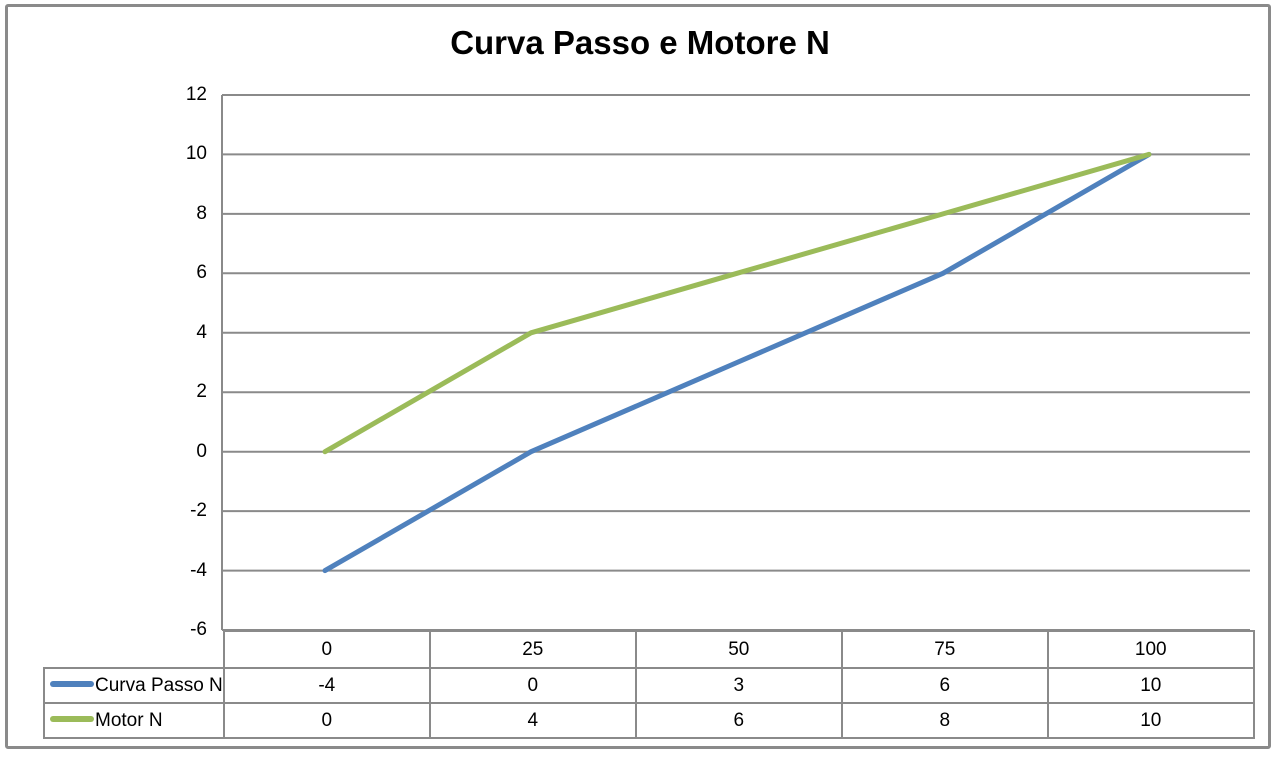 Image resolution: width=1280 pixels, height=759 pixels. Describe the element at coordinates (944, 649) in the screenshot. I see `x-axis-label: 75` at that location.